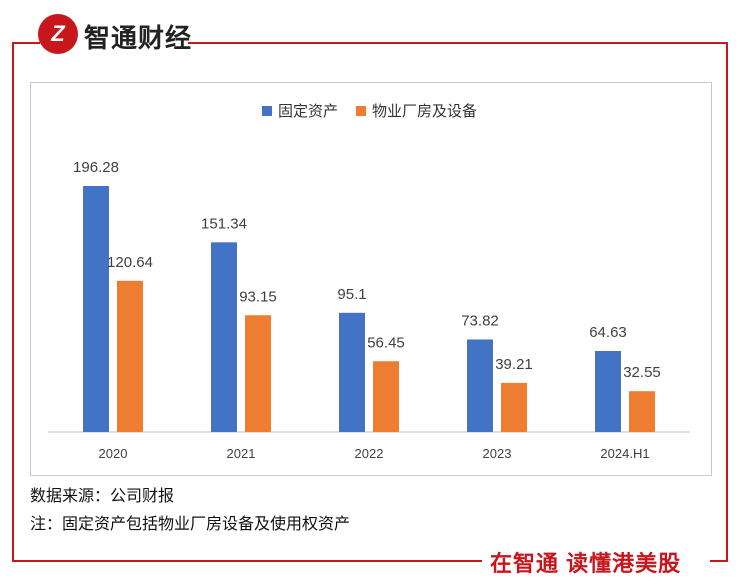 This screenshot has width=744, height=588. What do you see at coordinates (386, 396) in the screenshot?
I see `bar-ppe-2022` at bounding box center [386, 396].